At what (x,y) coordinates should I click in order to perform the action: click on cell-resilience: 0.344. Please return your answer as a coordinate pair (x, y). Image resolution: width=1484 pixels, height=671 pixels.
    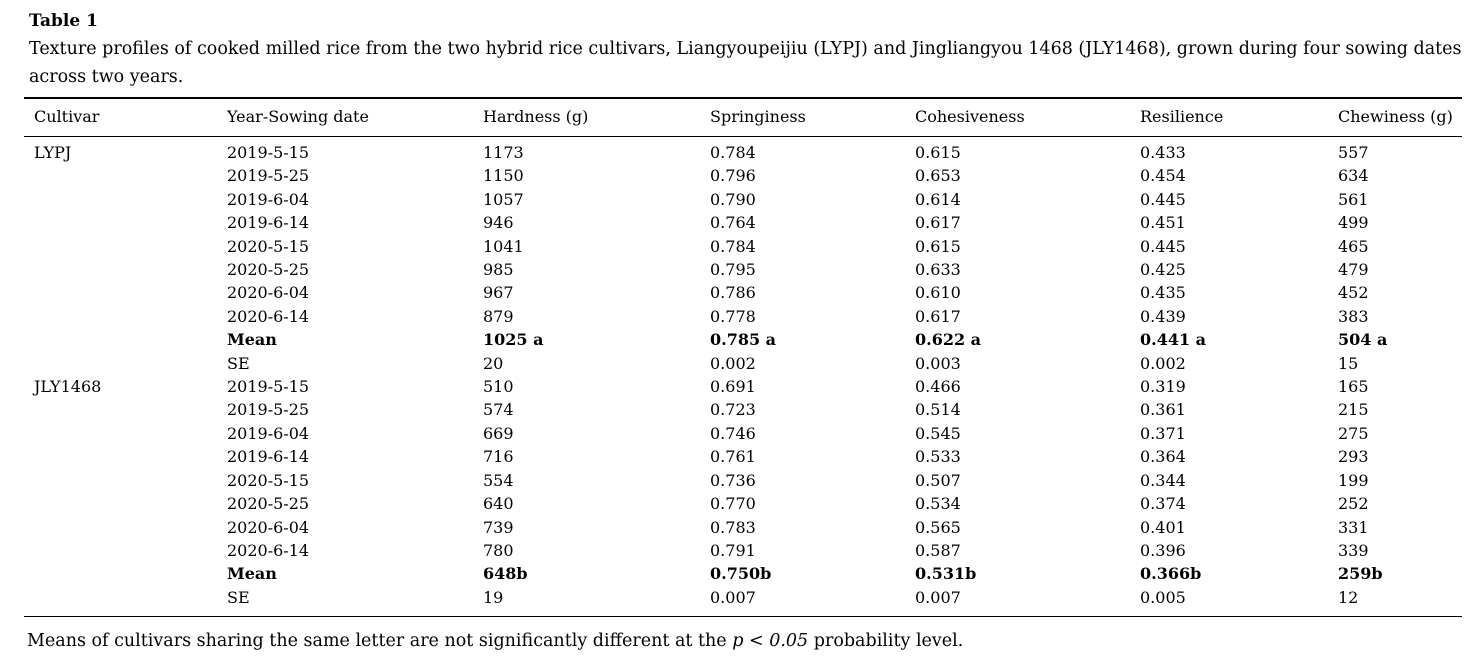
    Looking at the image, I should click on (1163, 480).